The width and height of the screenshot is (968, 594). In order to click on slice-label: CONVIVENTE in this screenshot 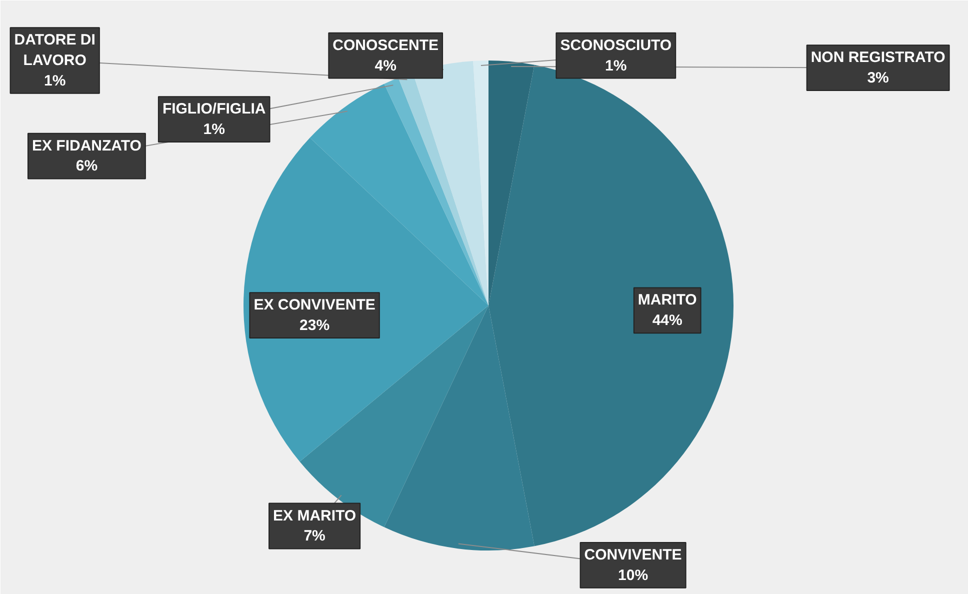, I will do `click(633, 555)`.